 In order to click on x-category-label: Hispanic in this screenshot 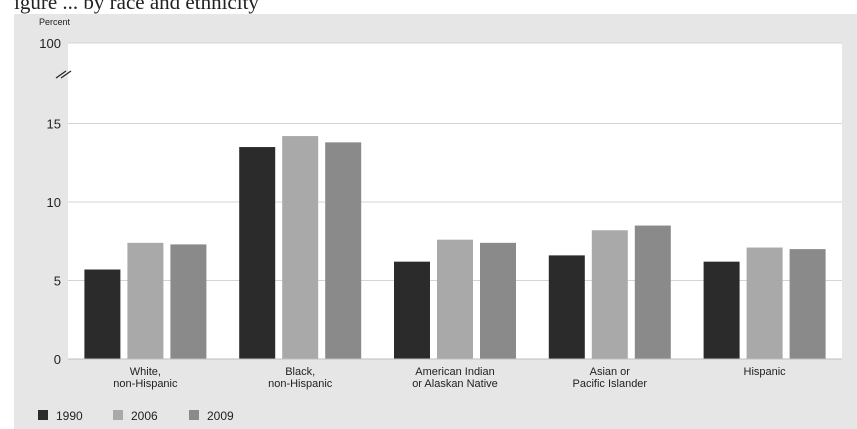, I will do `click(765, 372)`.